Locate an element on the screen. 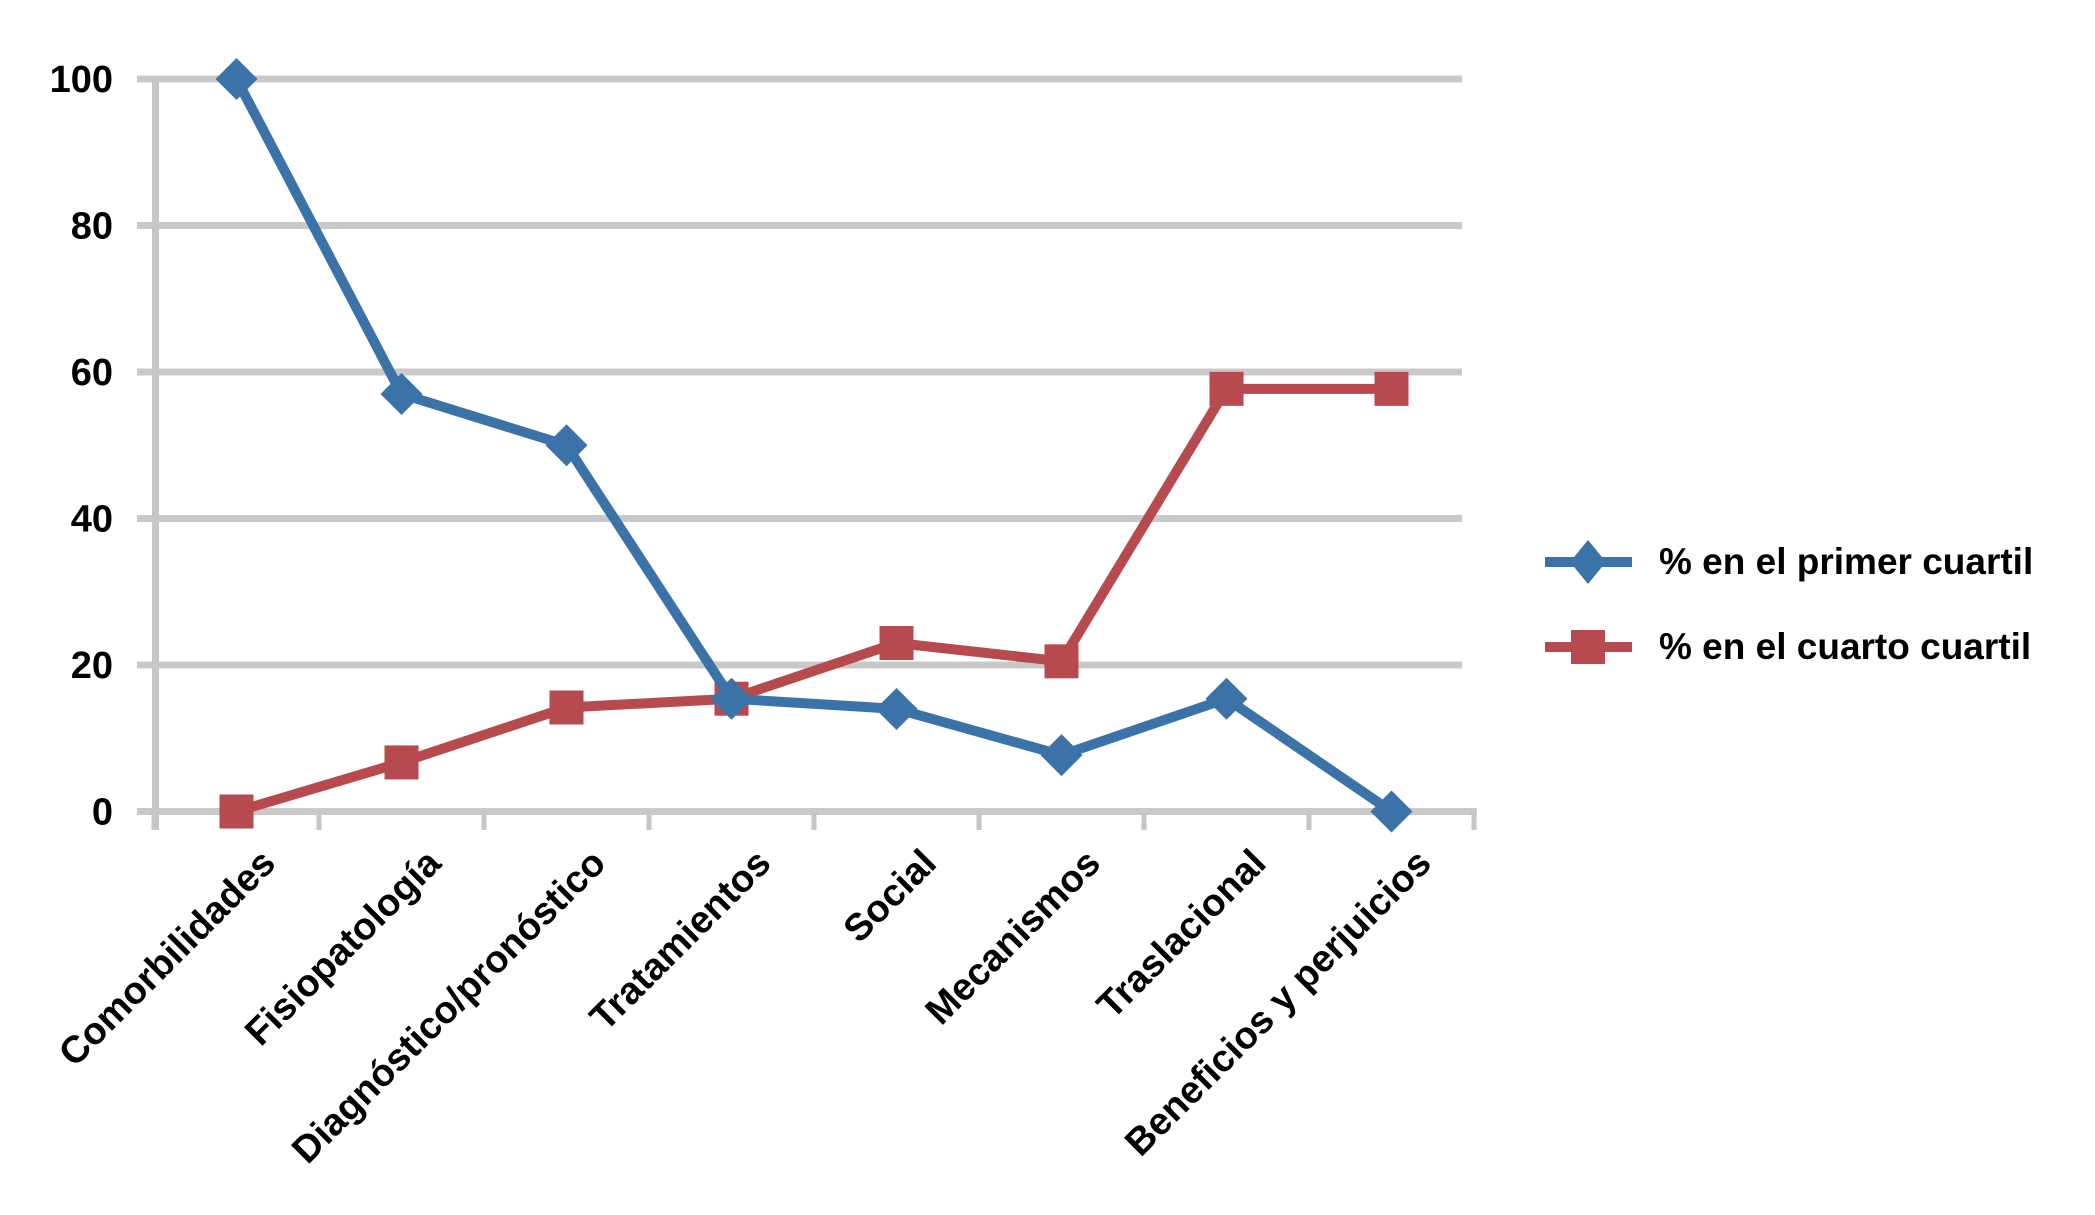  legend-label-primer-cuartil: % en el primer cuartil is located at coordinates (1846, 561).